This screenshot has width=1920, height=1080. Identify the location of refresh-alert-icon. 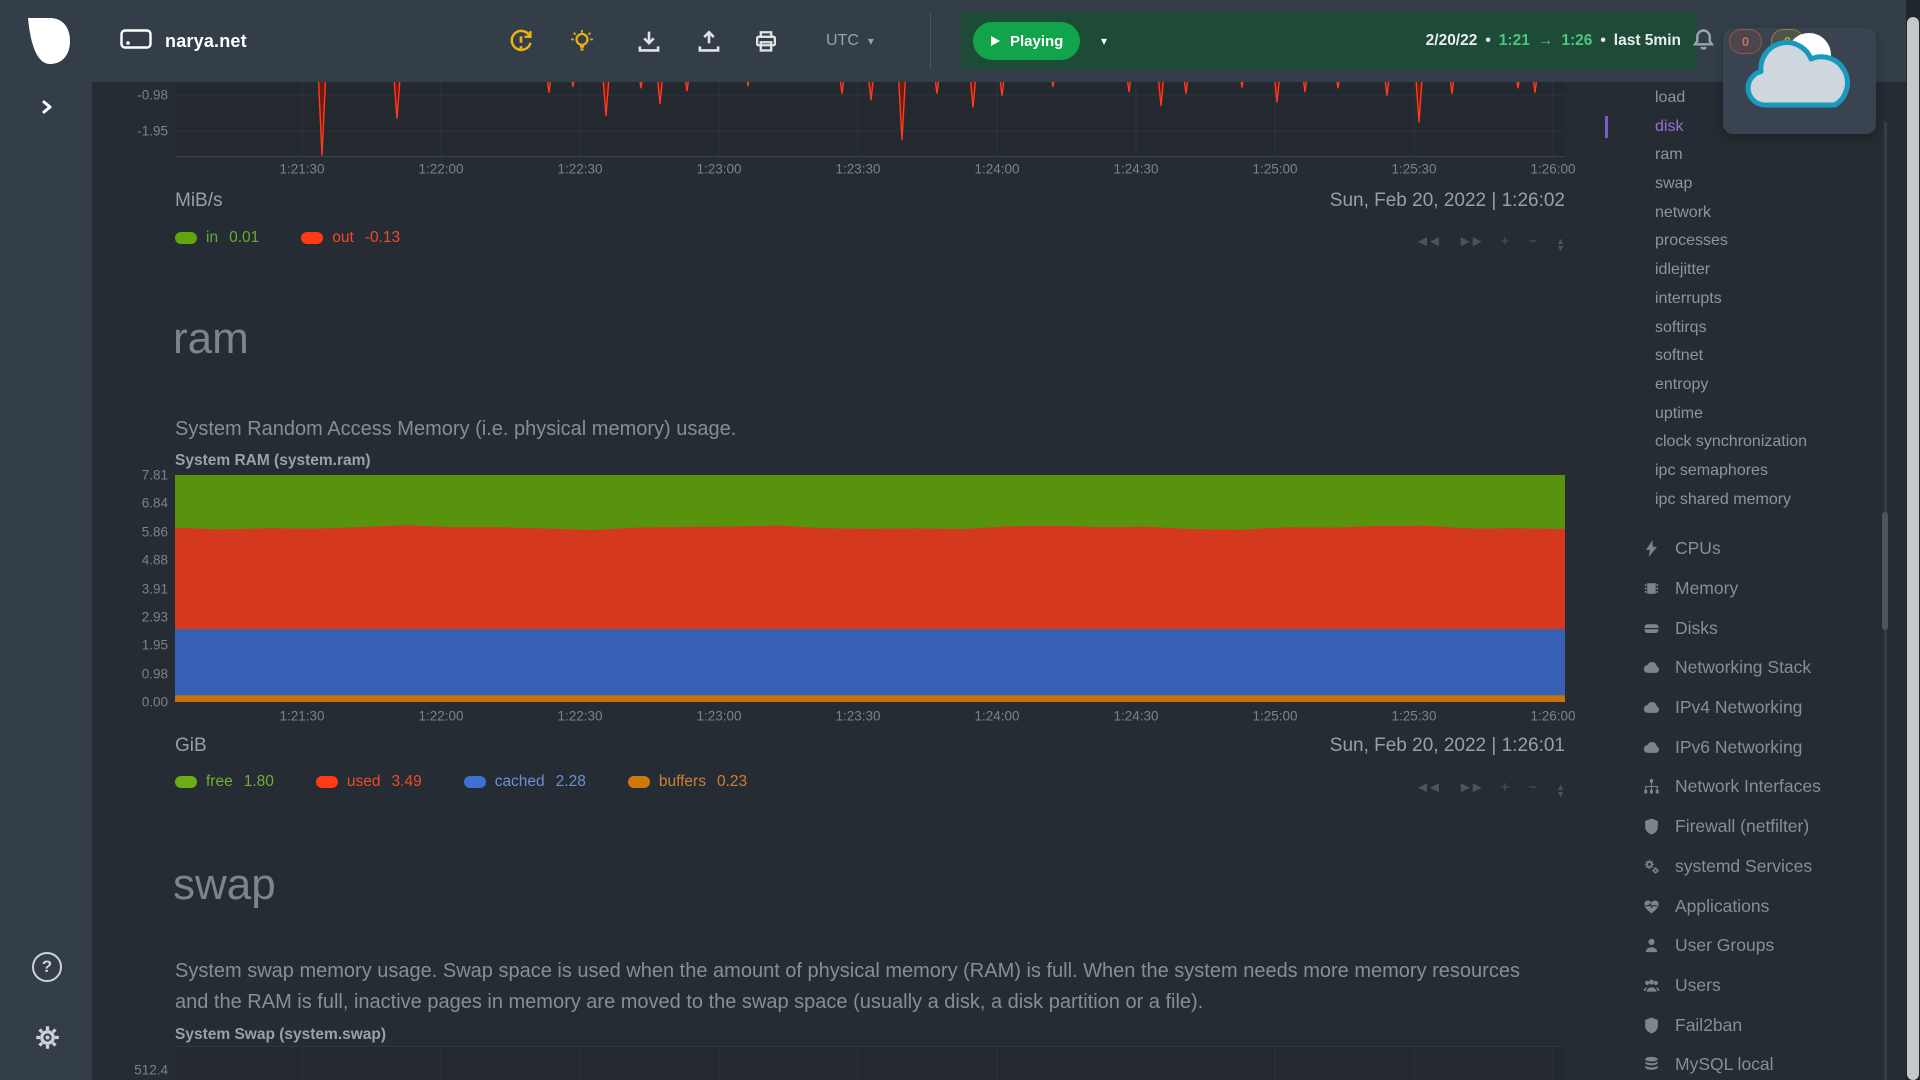
(521, 42).